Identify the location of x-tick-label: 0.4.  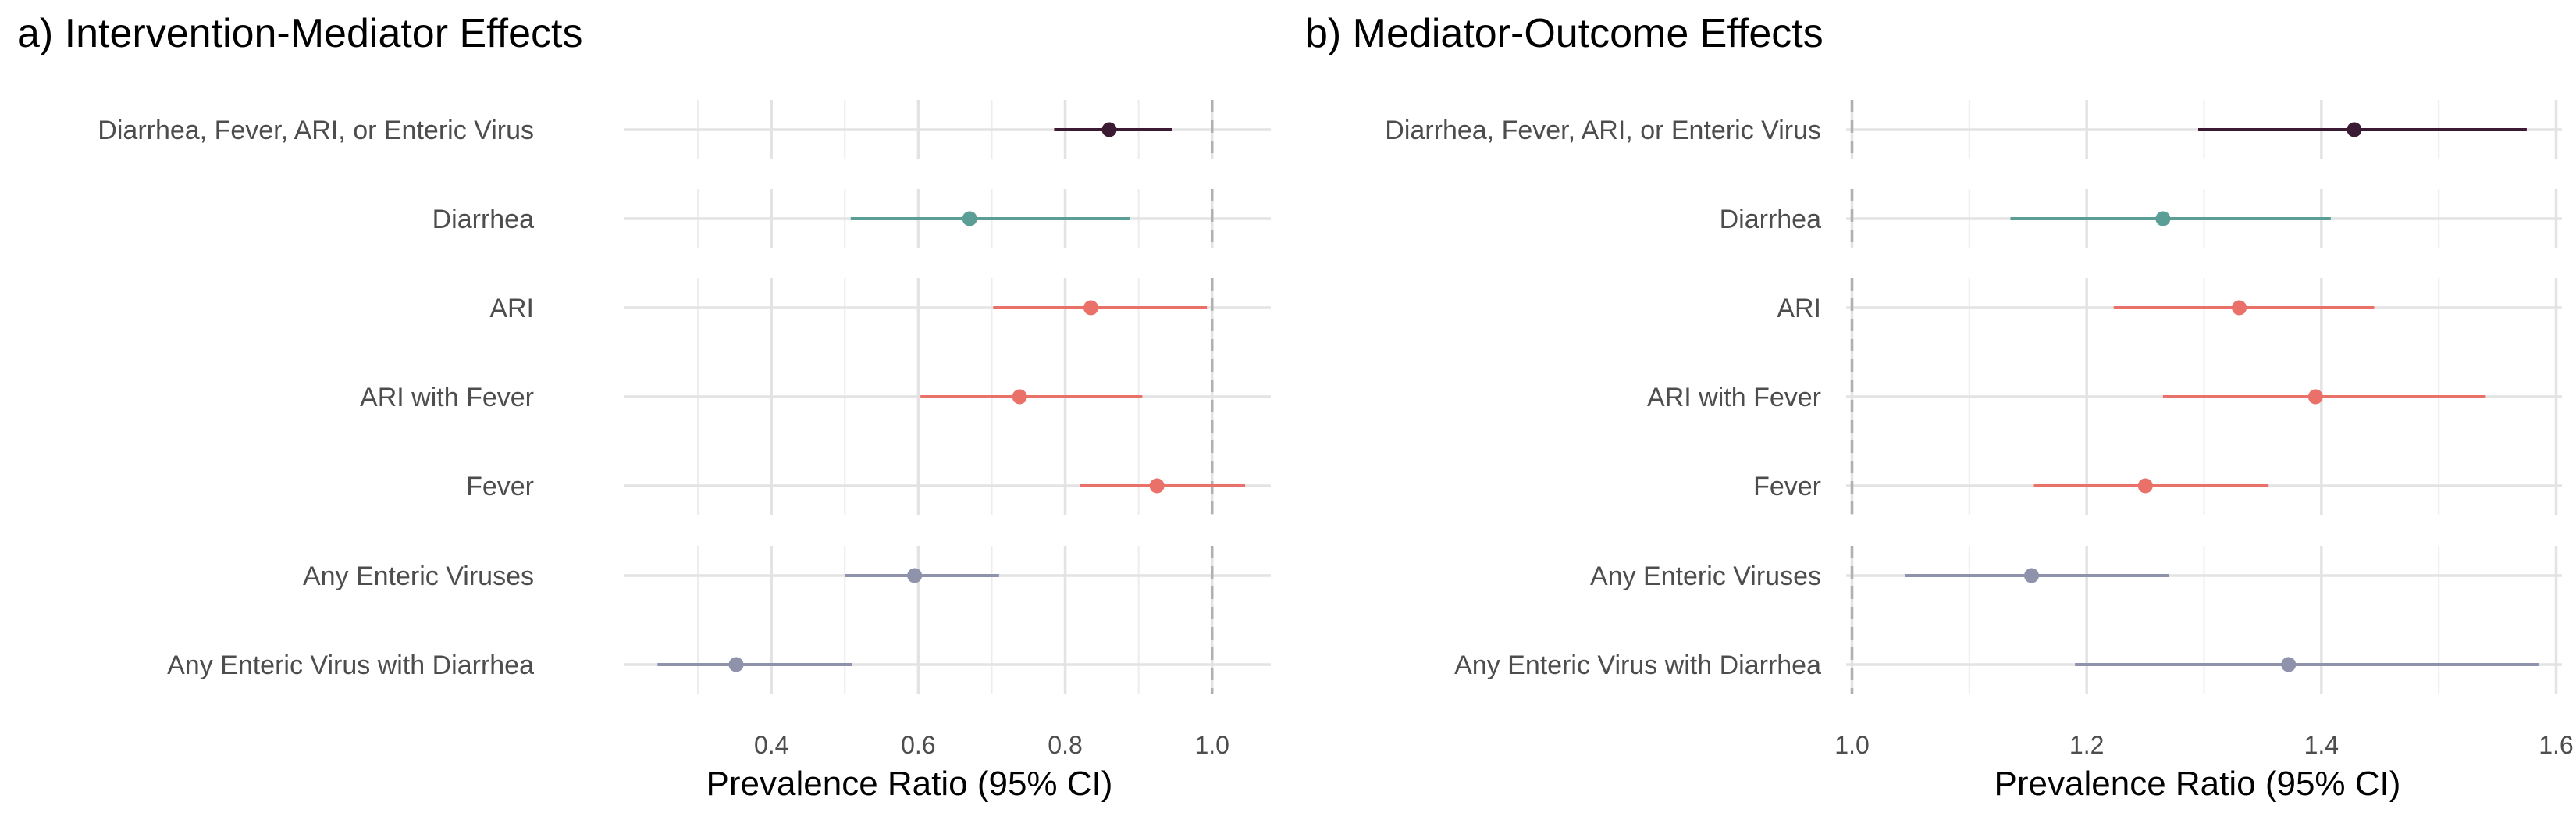
(771, 745).